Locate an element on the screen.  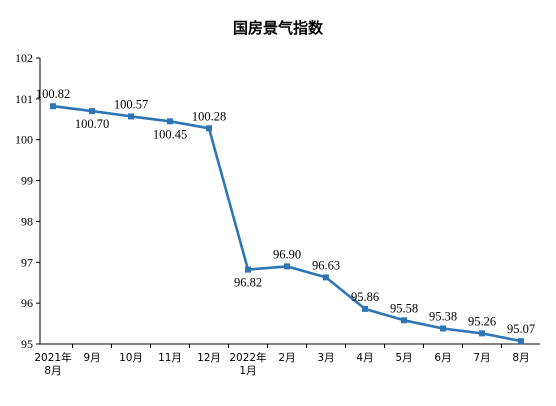
data-label: 95.86 is located at coordinates (365, 297).